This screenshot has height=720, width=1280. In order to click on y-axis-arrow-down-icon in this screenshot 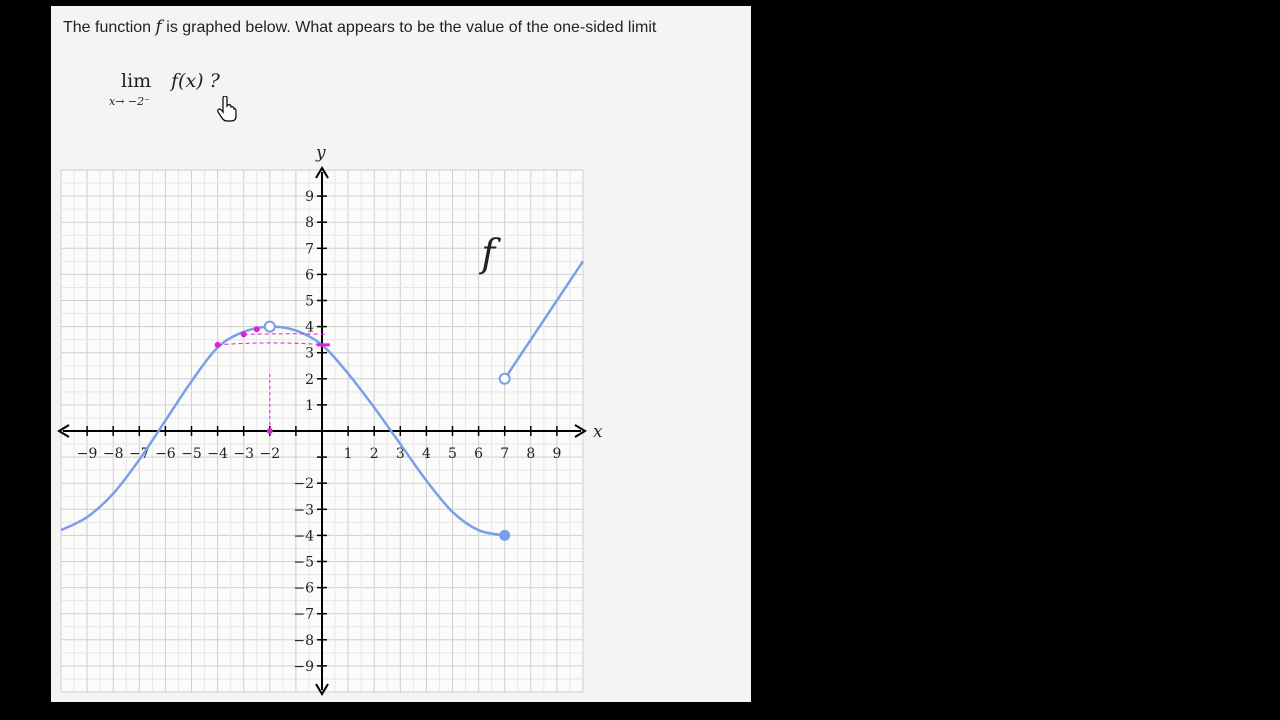, I will do `click(322, 689)`.